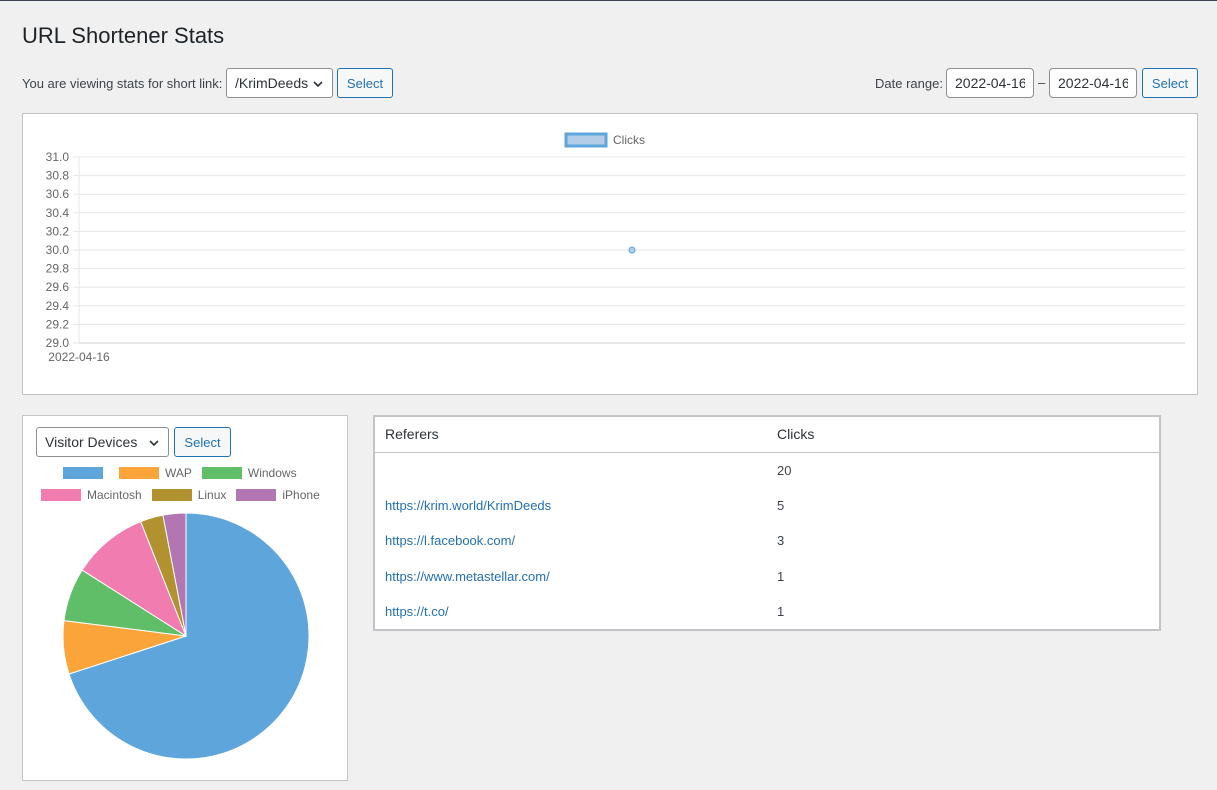 Image resolution: width=1217 pixels, height=790 pixels. I want to click on devices-pie-chart, so click(186, 636).